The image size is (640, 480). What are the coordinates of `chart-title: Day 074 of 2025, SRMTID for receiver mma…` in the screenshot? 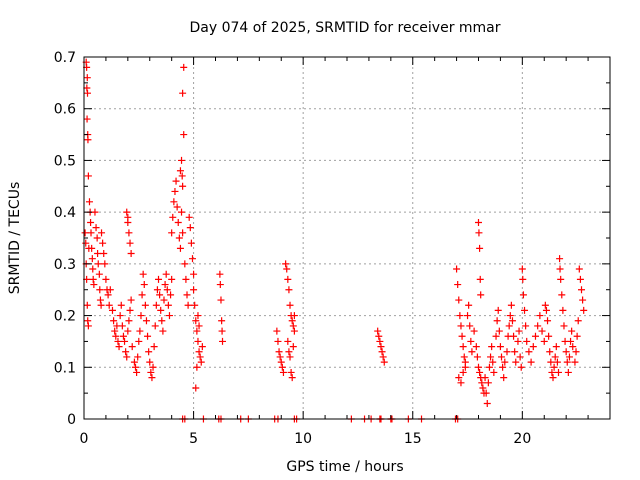 It's located at (344, 28).